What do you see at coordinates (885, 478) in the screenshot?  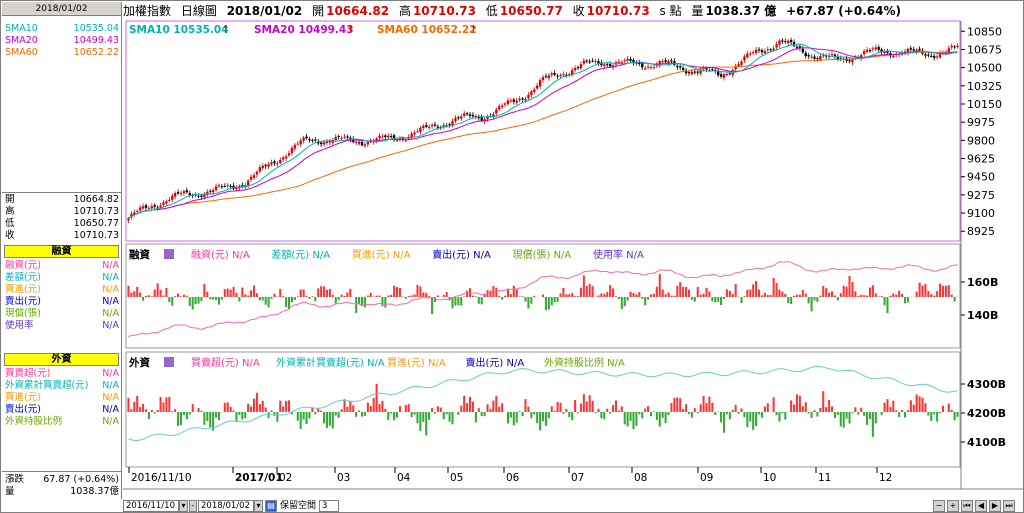 I see `date-tick-label: 12` at bounding box center [885, 478].